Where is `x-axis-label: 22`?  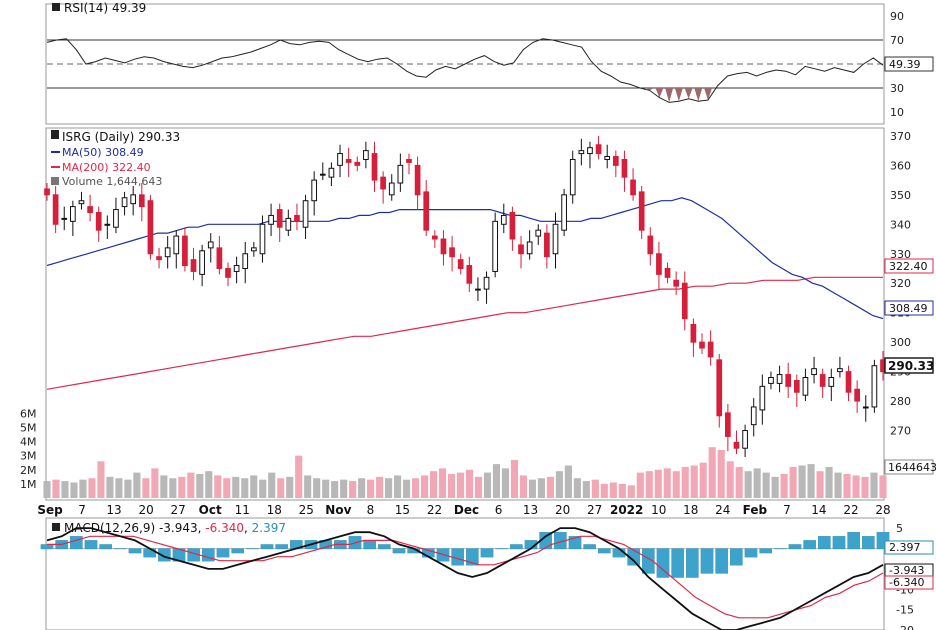 x-axis-label: 22 is located at coordinates (850, 510).